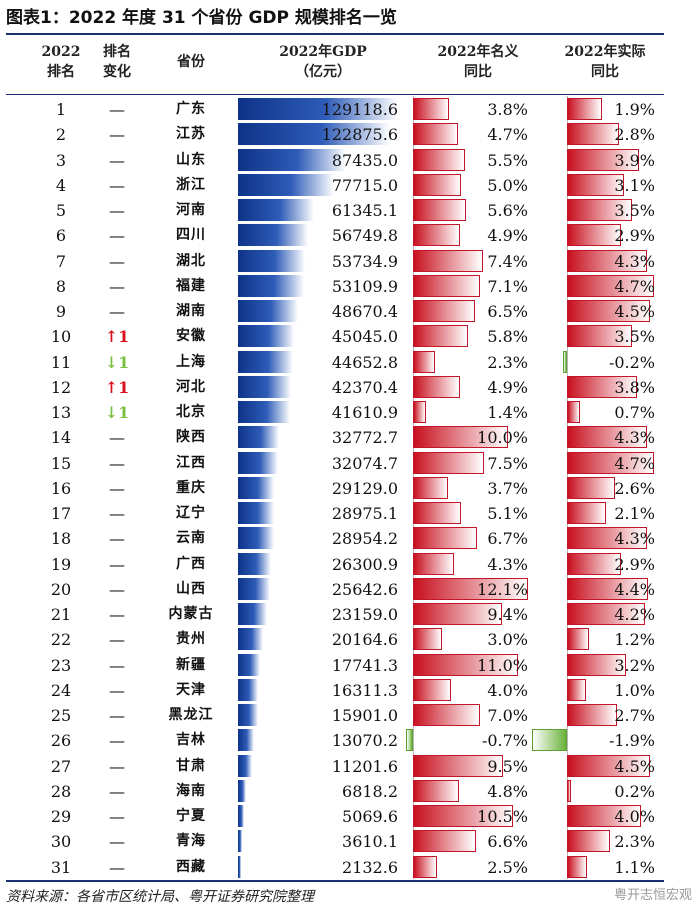  What do you see at coordinates (350, 841) in the screenshot?
I see `table-row: 30 — 青海 3610.1 6.6% 2.3%` at bounding box center [350, 841].